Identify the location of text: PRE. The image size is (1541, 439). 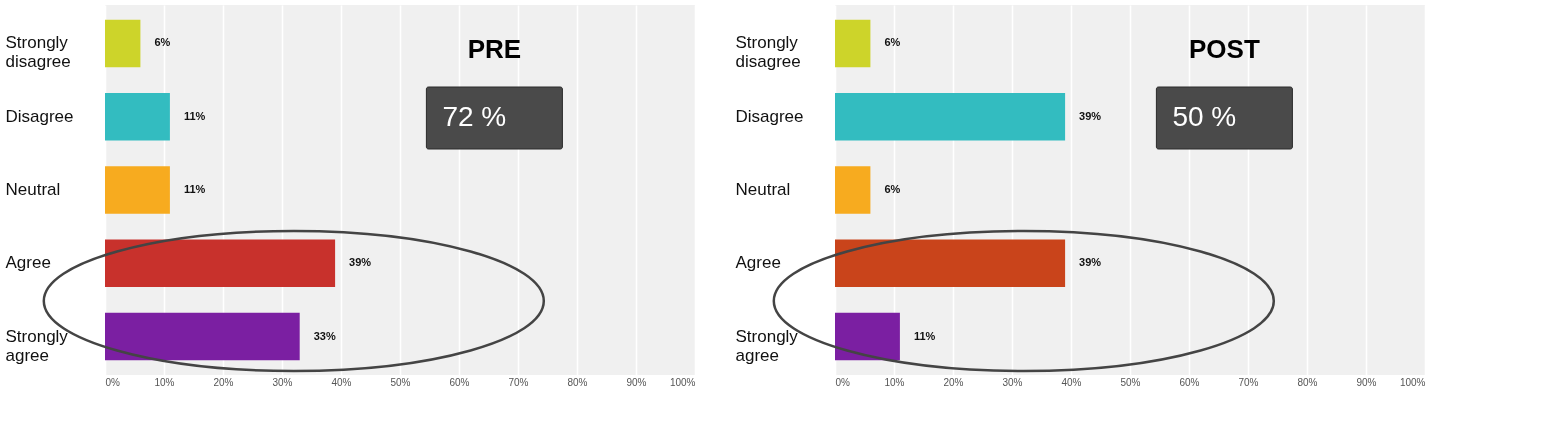
(494, 49).